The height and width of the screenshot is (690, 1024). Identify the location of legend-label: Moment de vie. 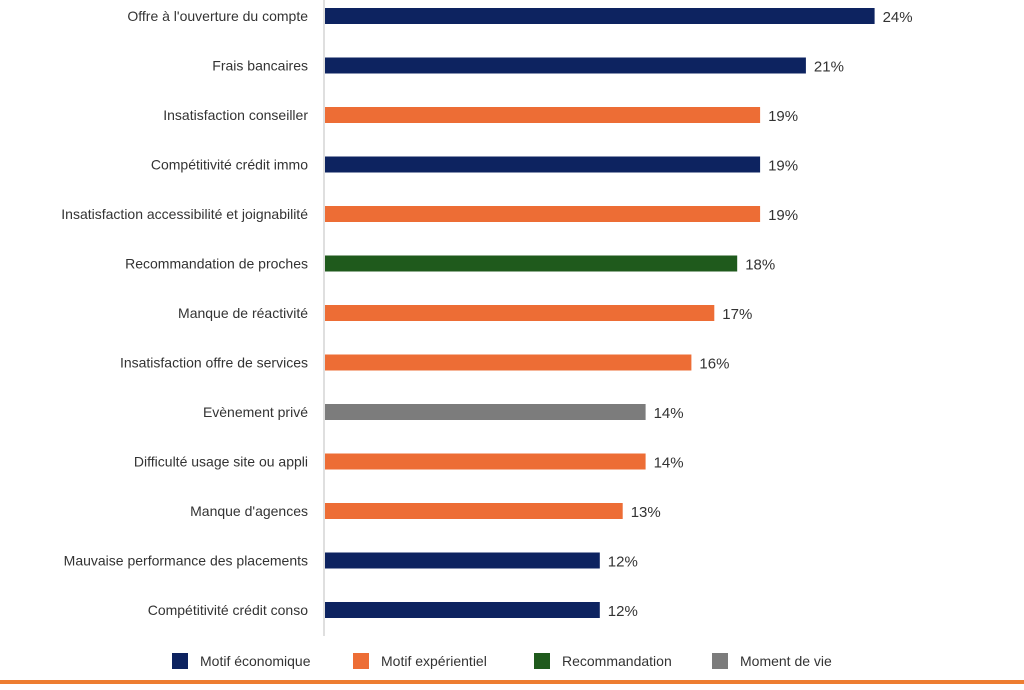
(786, 661).